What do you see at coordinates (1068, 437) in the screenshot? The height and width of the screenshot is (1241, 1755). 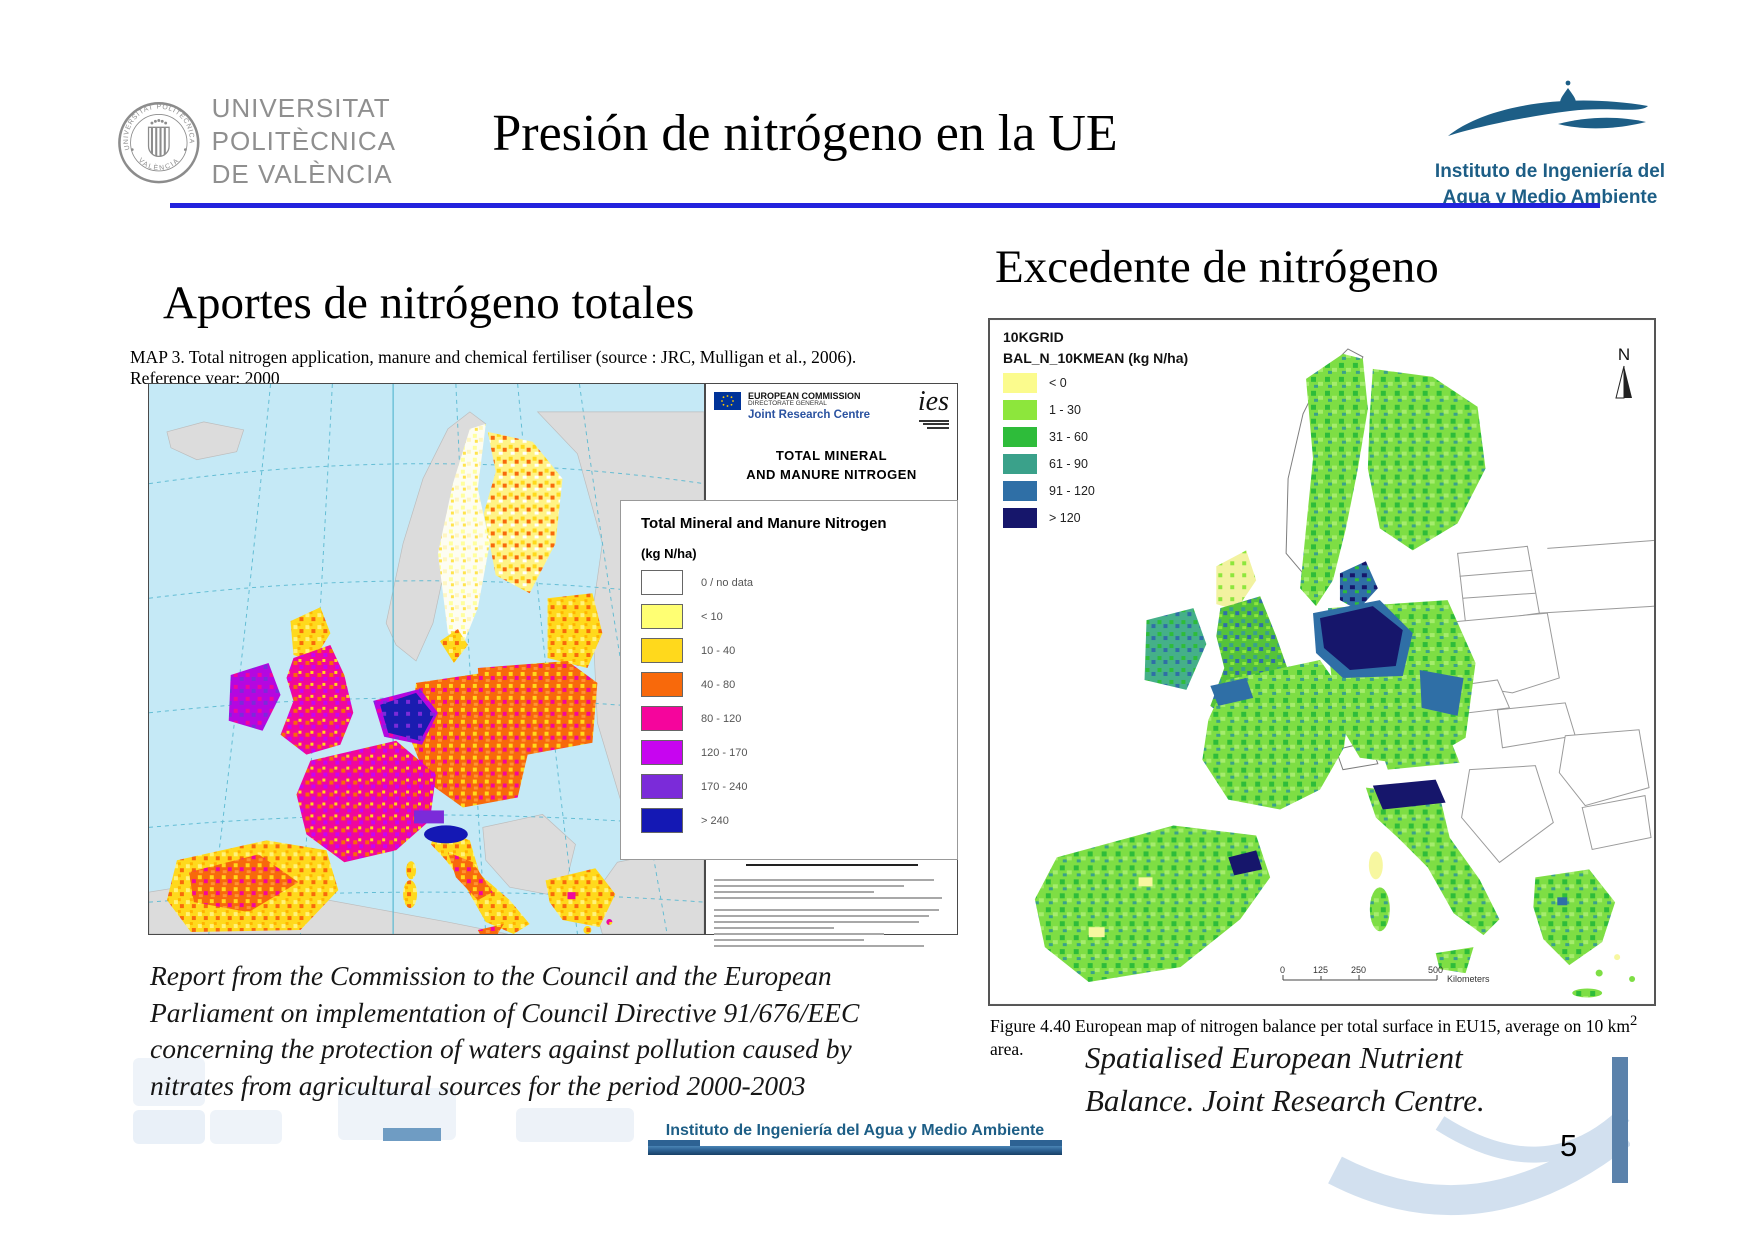 I see `legend-label: 31 - 60` at bounding box center [1068, 437].